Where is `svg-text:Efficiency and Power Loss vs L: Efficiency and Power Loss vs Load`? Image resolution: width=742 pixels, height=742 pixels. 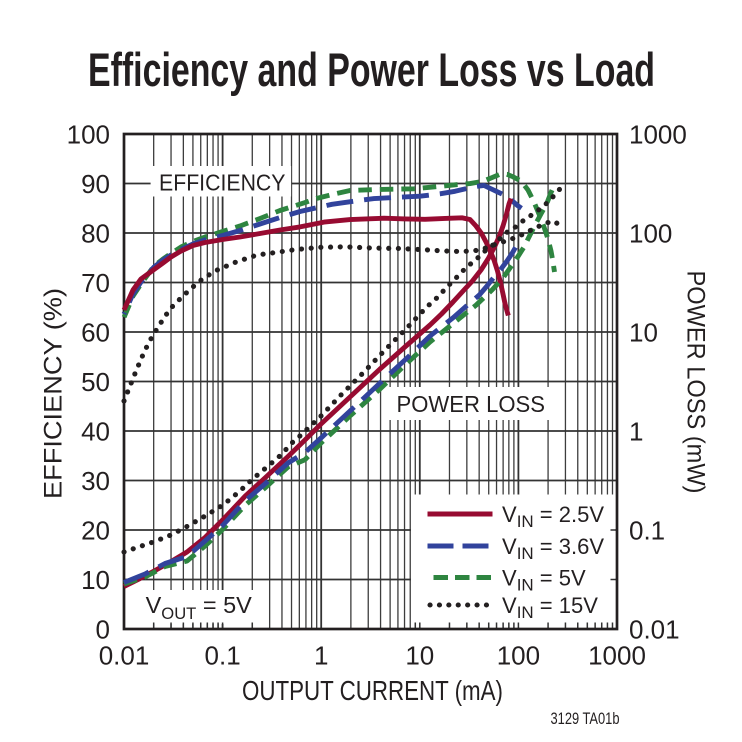
svg-text:Efficiency and Power Loss vs L: Efficiency and Power Loss vs Load is located at coordinates (371, 69).